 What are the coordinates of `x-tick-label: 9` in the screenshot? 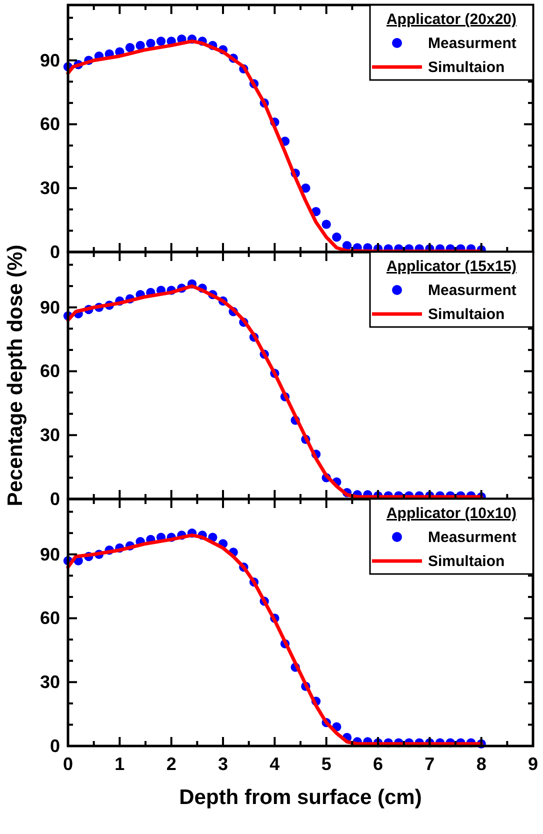 It's located at (533, 764).